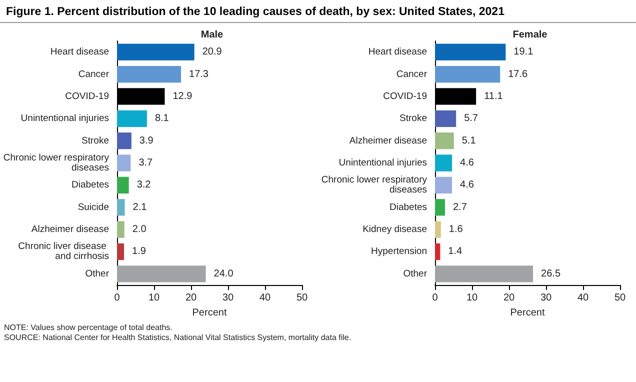  Describe the element at coordinates (212, 35) in the screenshot. I see `chart-subtitle: Male` at that location.